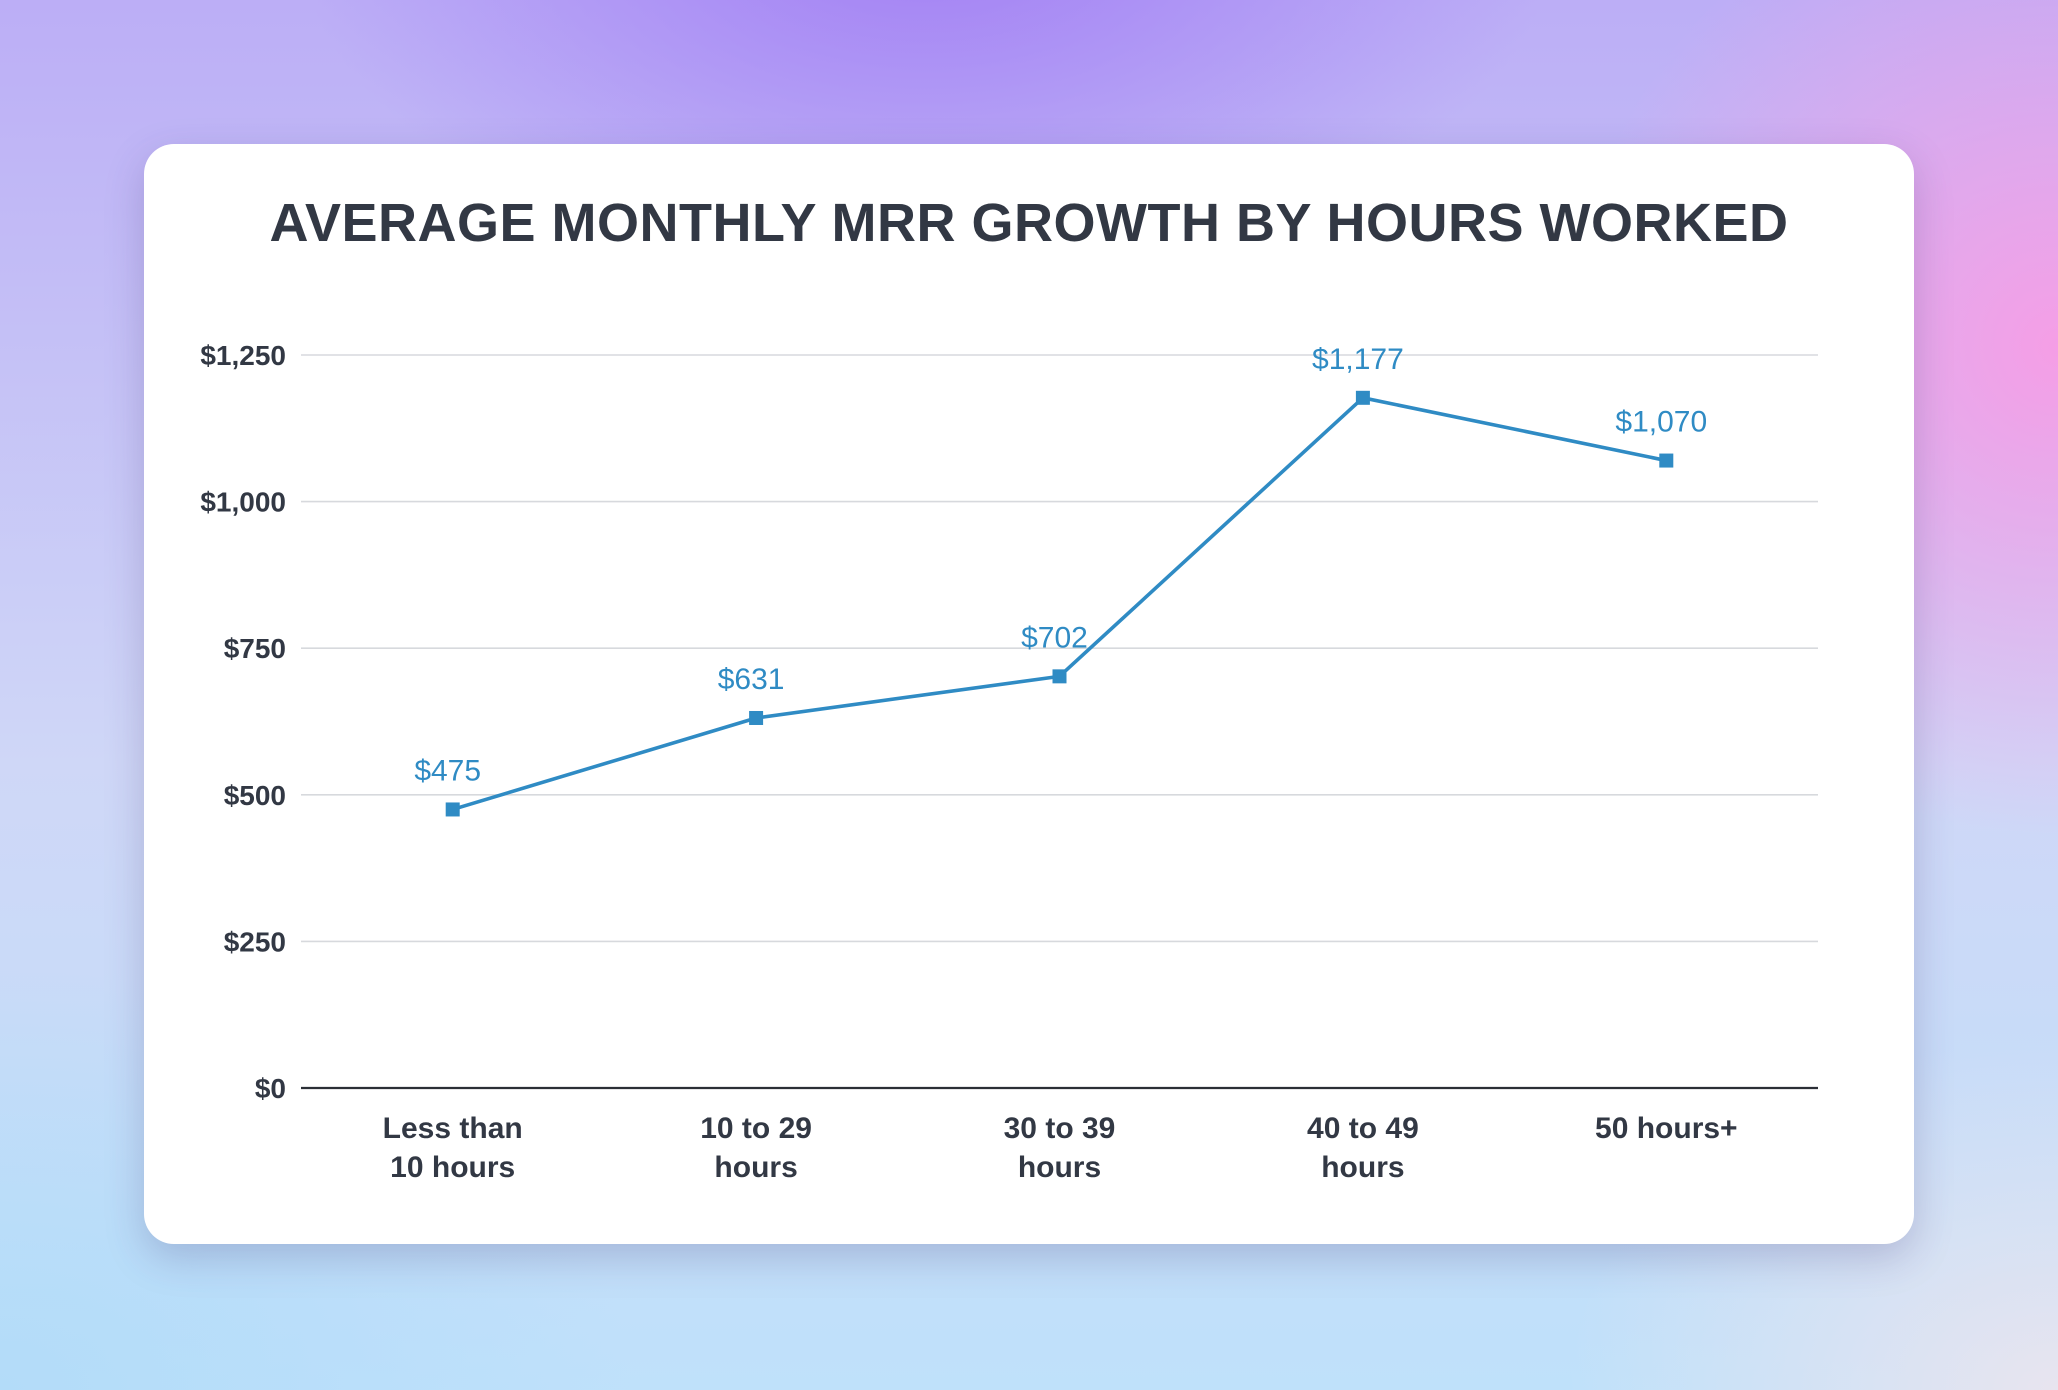  Describe the element at coordinates (1060, 1148) in the screenshot. I see `x-tick-label: 30 to 39 hours` at that location.